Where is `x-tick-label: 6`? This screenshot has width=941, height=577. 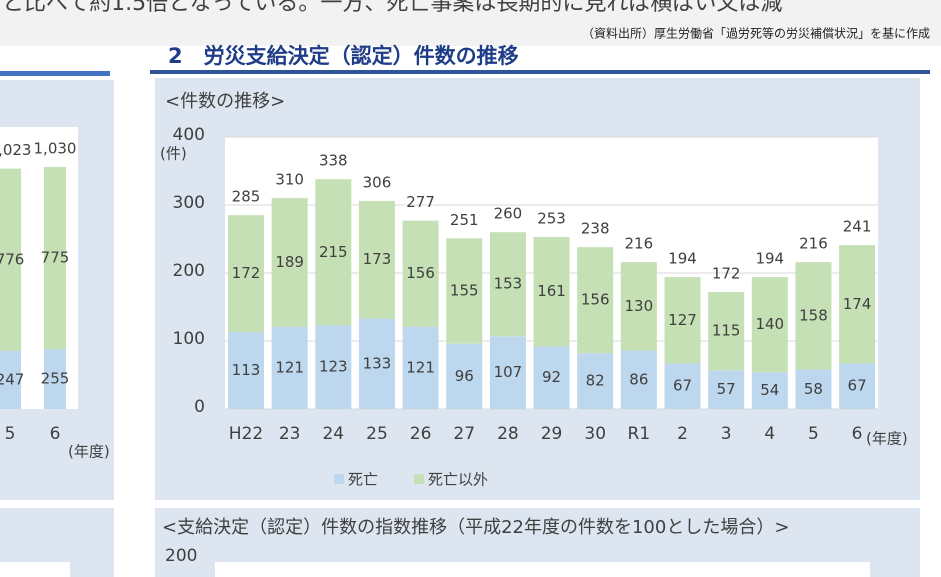 x-tick-label: 6 is located at coordinates (857, 434).